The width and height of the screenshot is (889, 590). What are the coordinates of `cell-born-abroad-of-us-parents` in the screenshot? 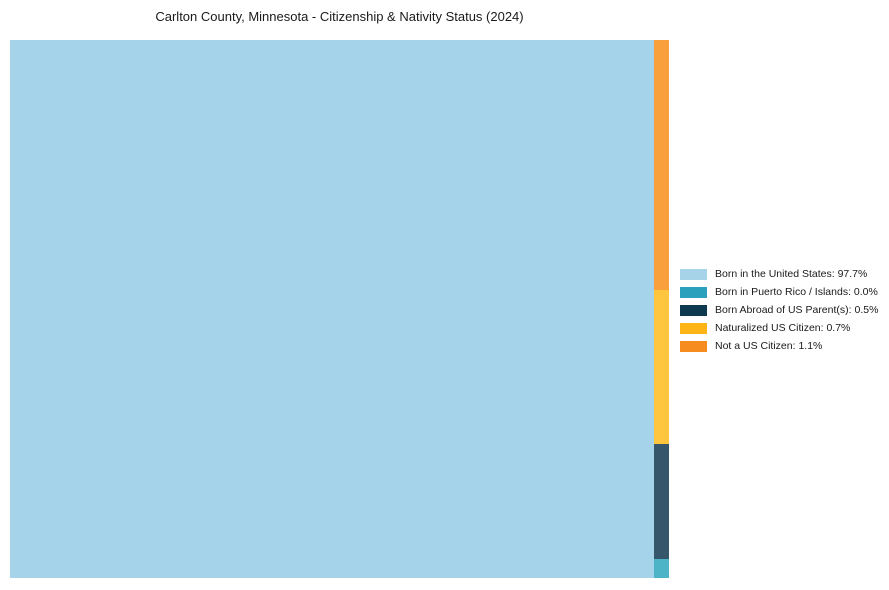 It's located at (661, 501).